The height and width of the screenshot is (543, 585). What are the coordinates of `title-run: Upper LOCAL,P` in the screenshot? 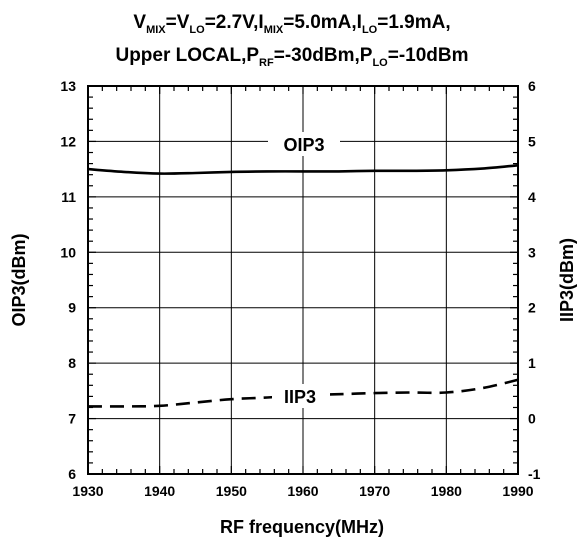 It's located at (187, 55).